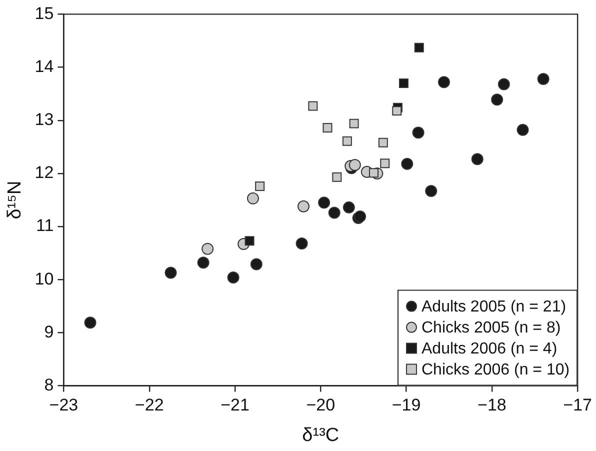 This screenshot has width=596, height=451. Describe the element at coordinates (15, 200) in the screenshot. I see `y-axis-title: δ¹⁵N` at that location.